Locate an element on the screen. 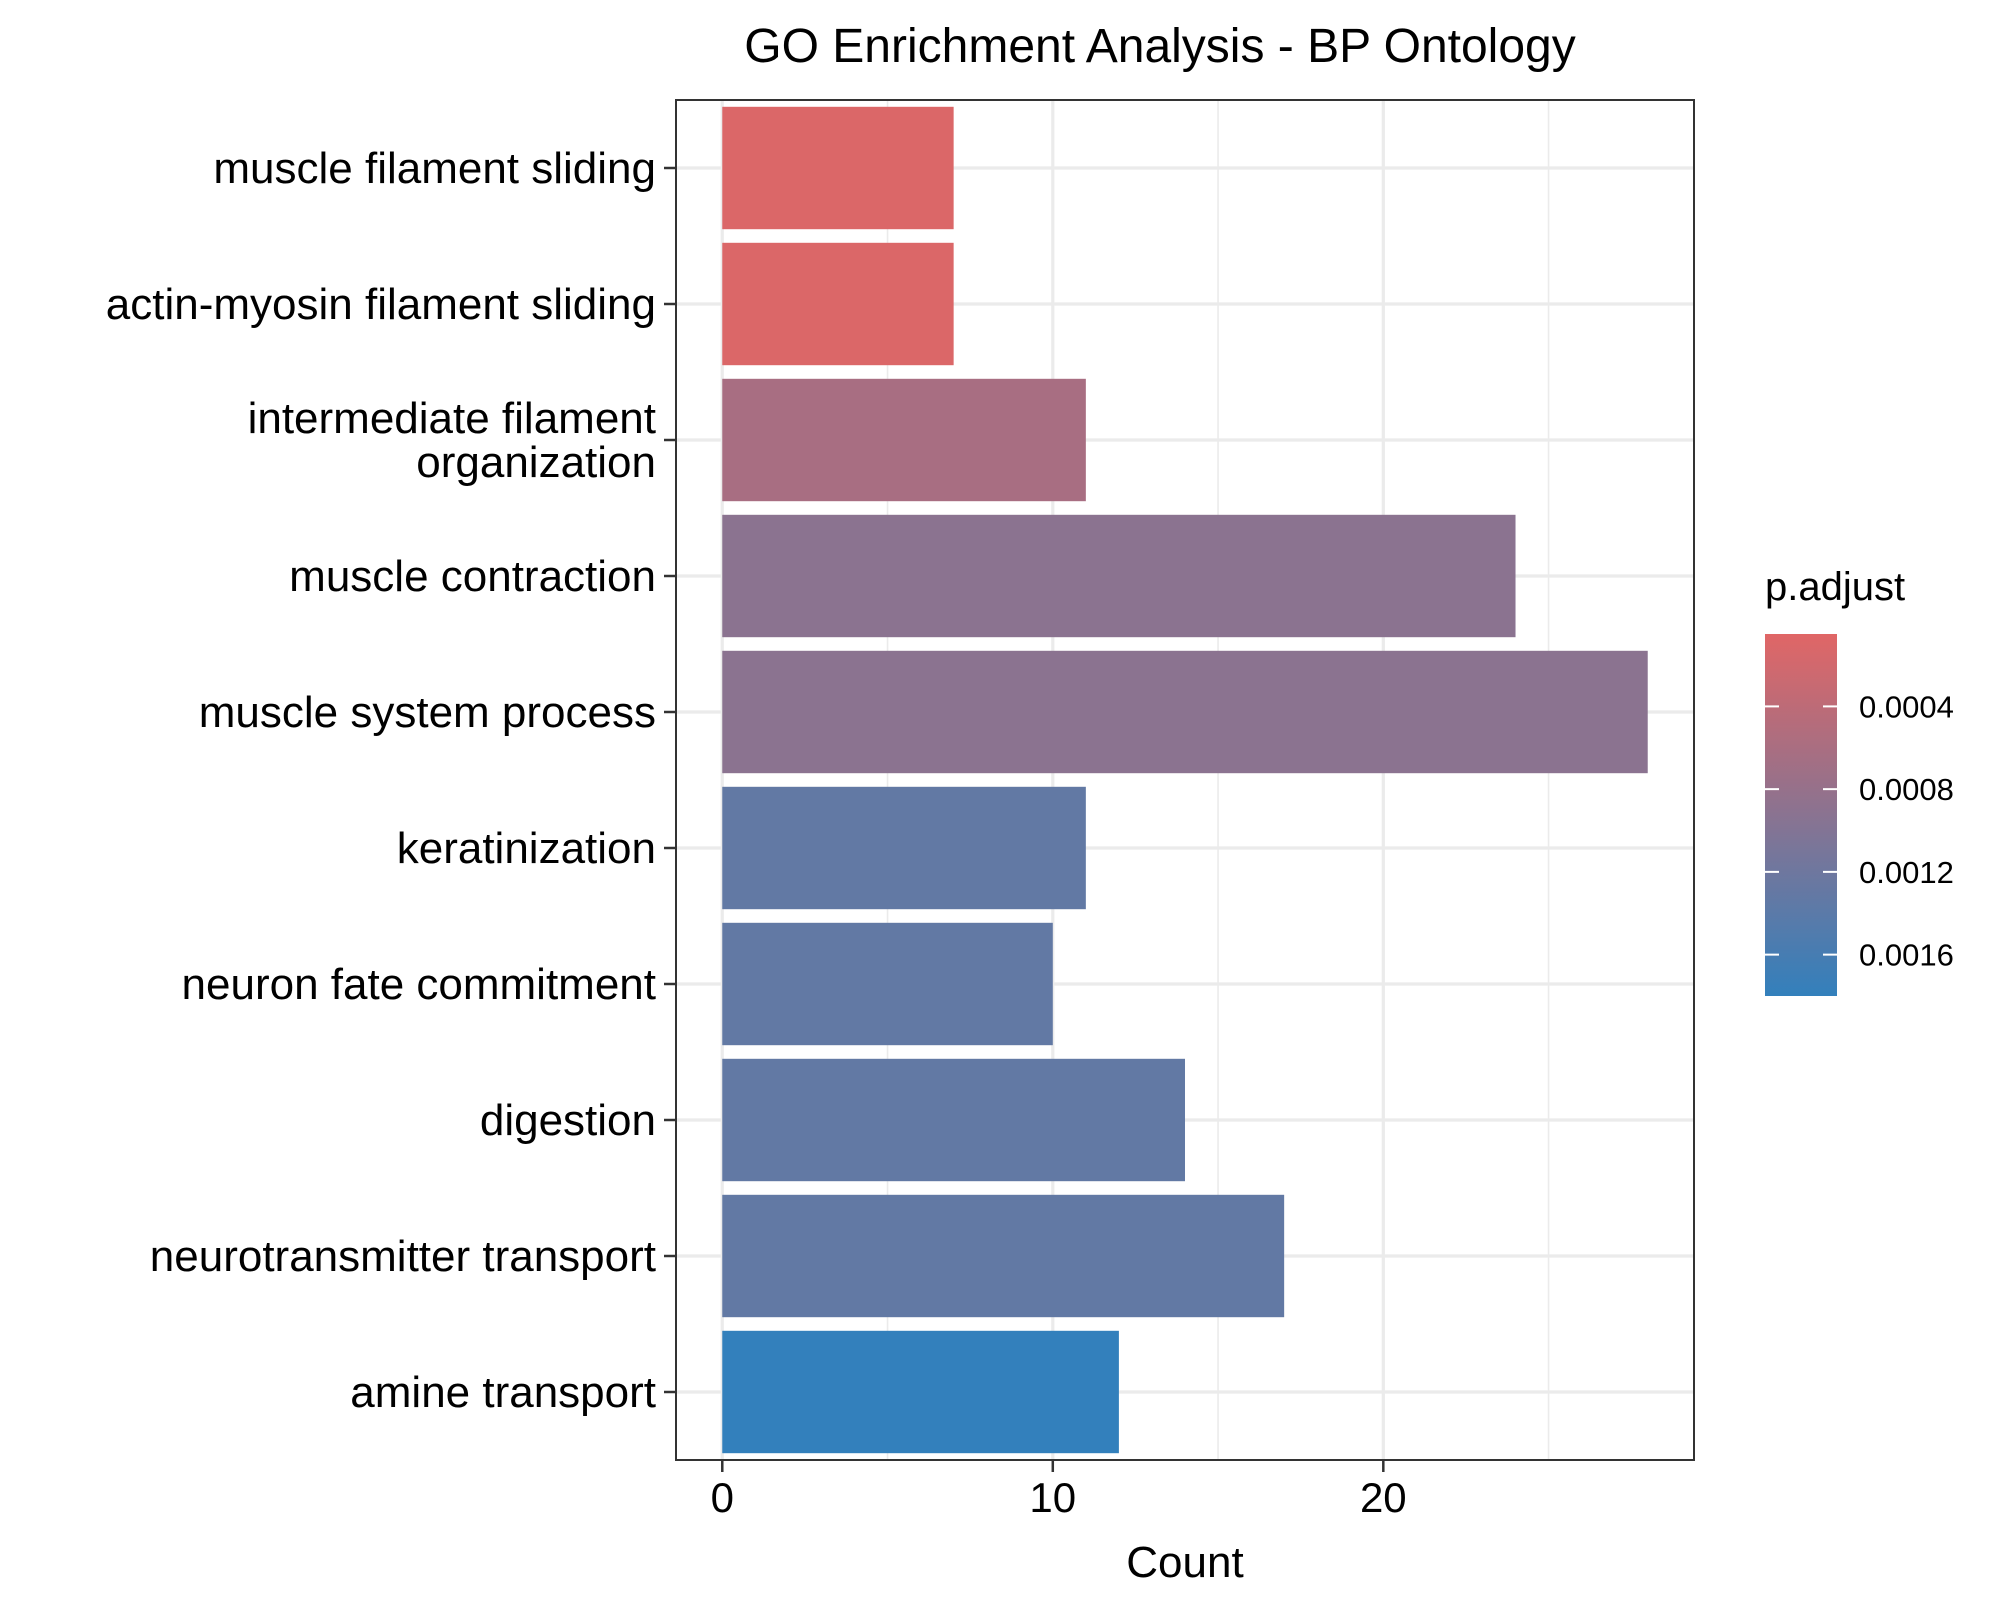 This screenshot has height=1600, width=2000. category-label: actin-myosin filament sliding is located at coordinates (381, 304).